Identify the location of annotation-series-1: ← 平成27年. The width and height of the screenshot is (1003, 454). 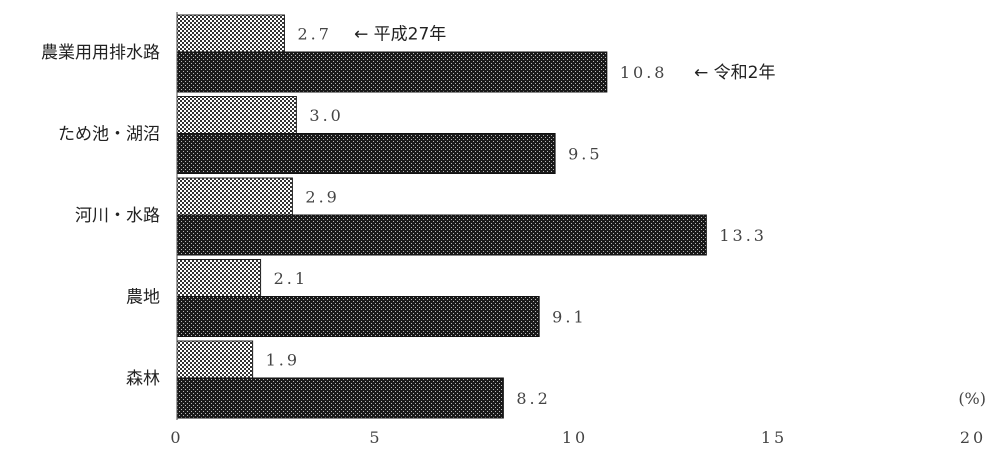
(400, 35).